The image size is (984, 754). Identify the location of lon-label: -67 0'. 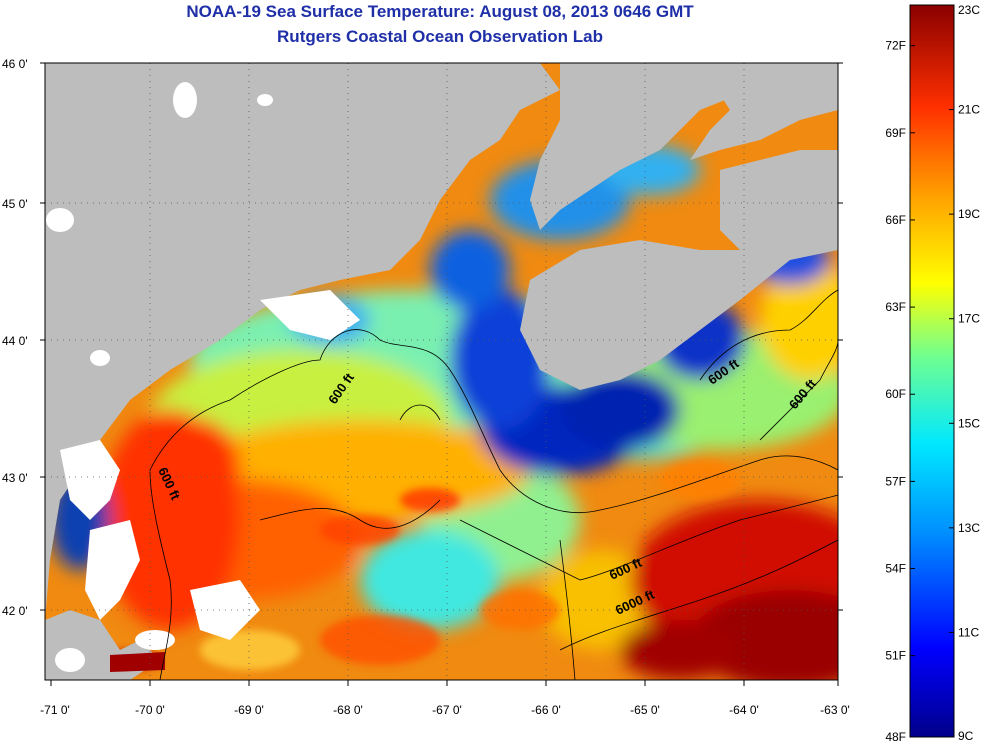
(447, 710).